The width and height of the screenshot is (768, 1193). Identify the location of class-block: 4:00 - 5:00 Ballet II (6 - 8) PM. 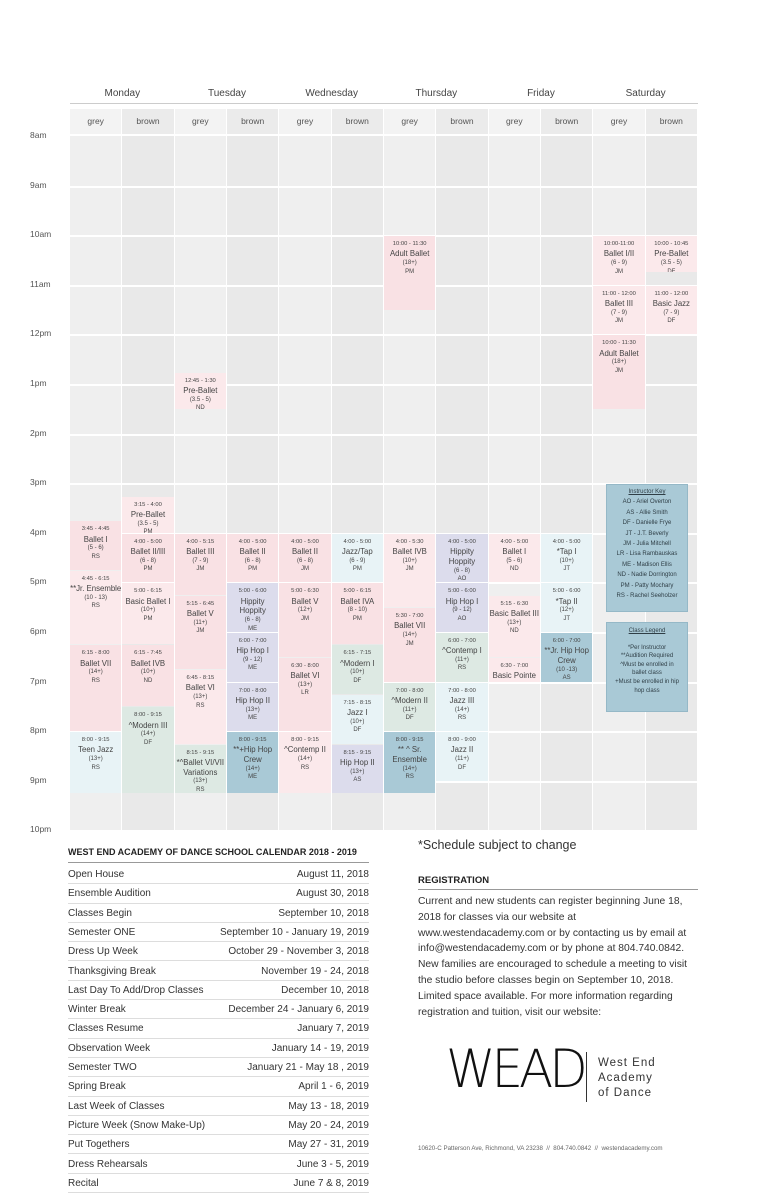
(253, 558).